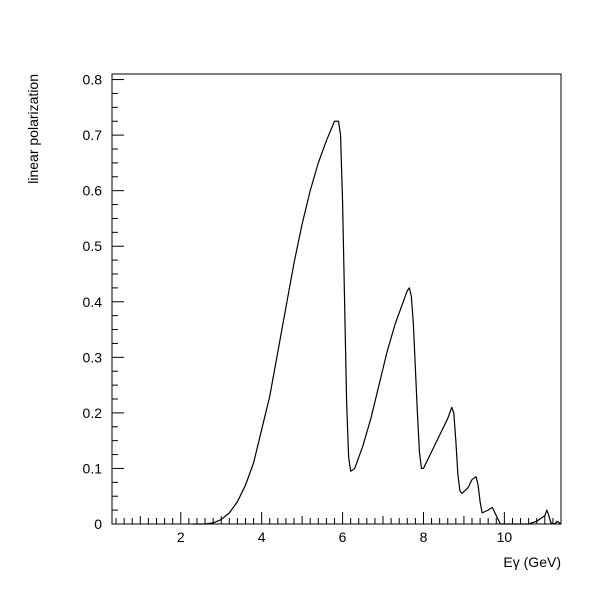  Describe the element at coordinates (93, 135) in the screenshot. I see `y-tick-label: 0.7` at that location.